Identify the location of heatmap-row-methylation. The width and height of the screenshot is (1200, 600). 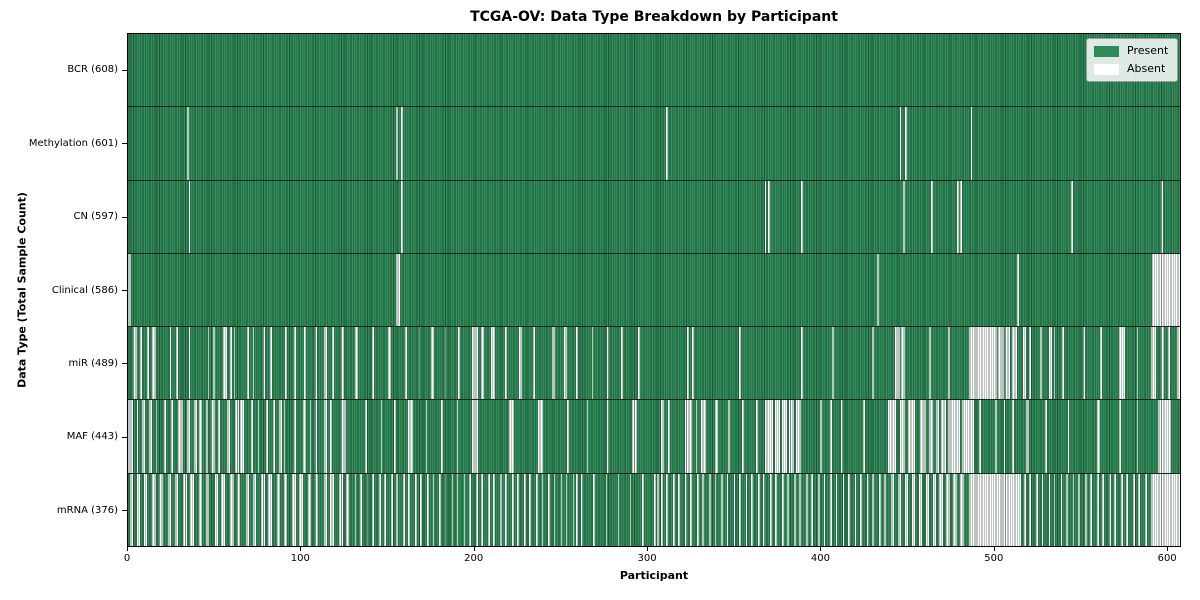
(654, 143).